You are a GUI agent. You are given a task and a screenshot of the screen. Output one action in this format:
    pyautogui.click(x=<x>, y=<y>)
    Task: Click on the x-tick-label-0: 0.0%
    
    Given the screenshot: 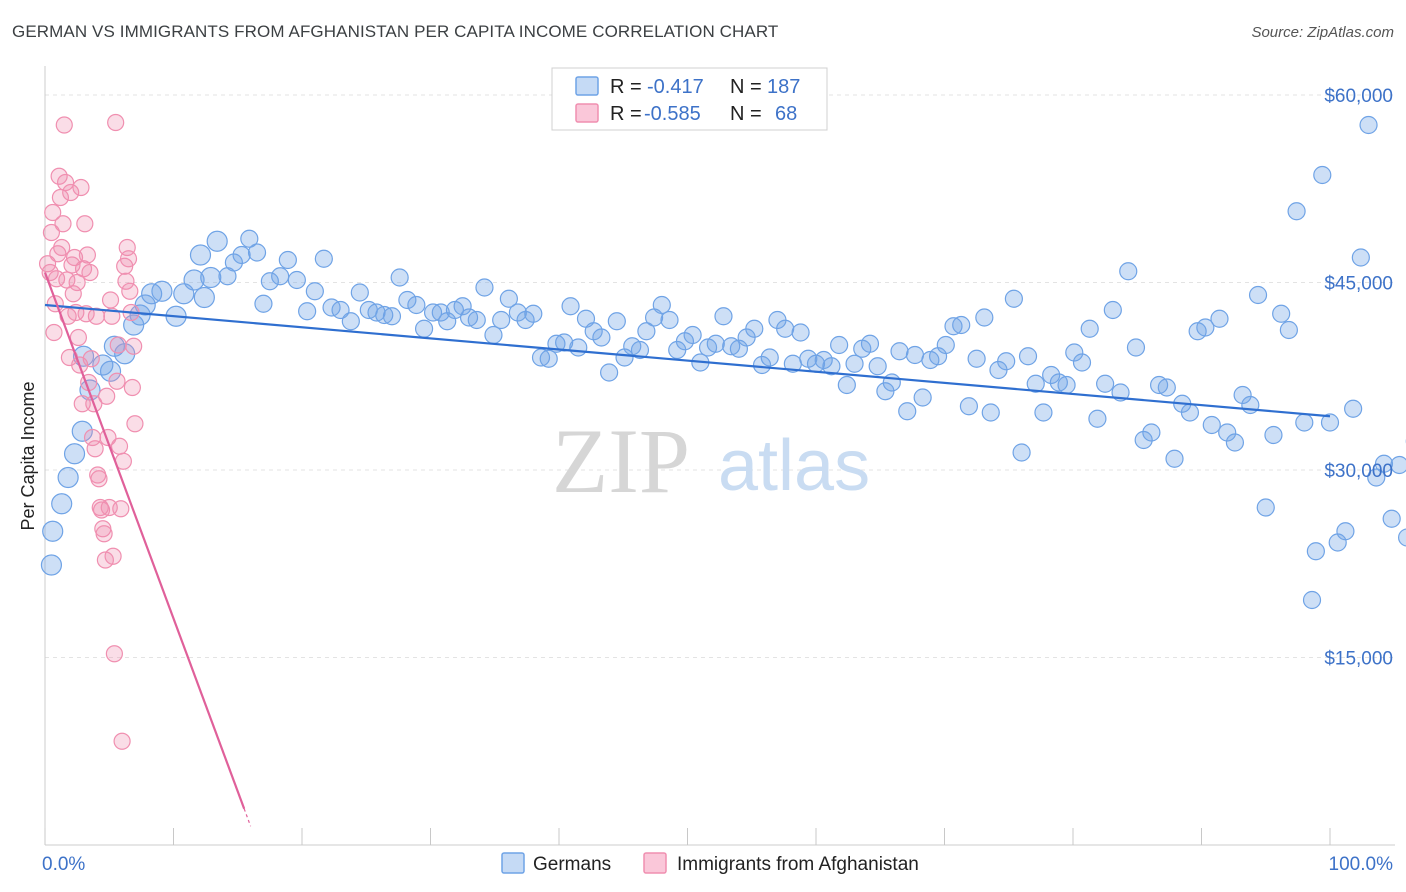 What is the action you would take?
    pyautogui.click(x=63, y=864)
    